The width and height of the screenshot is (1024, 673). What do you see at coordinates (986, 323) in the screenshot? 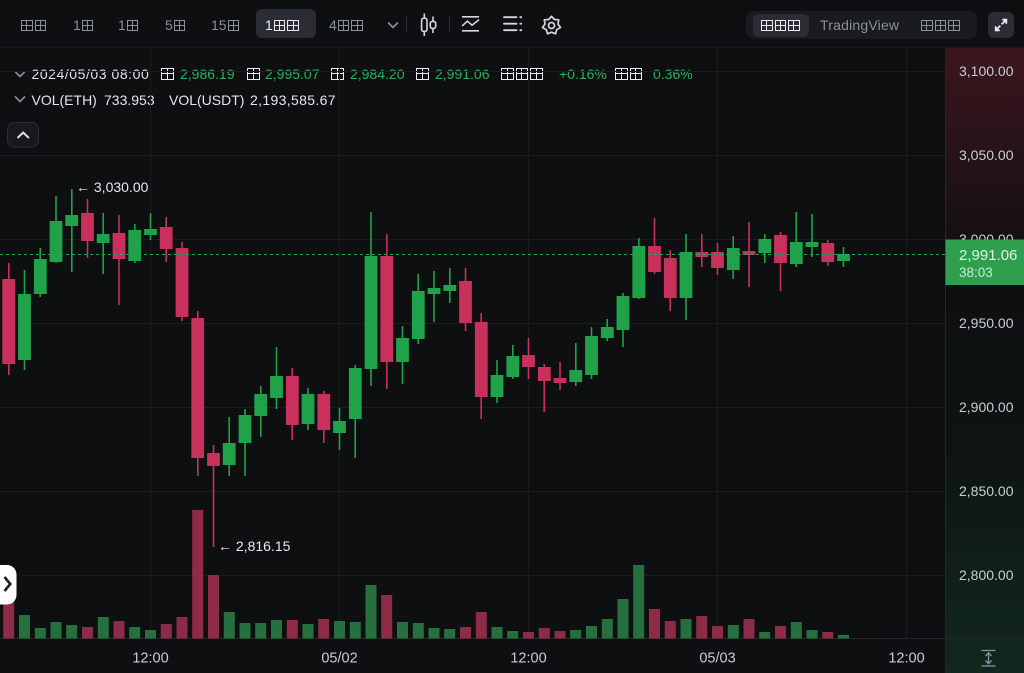
I see `svg-text: 2,950.00` at bounding box center [986, 323].